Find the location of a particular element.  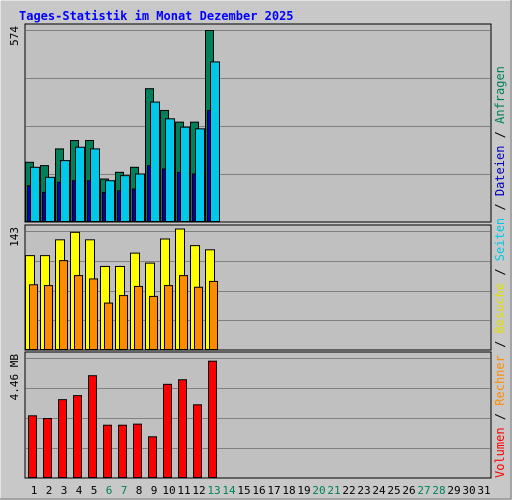

x-tick-label: 2 is located at coordinates (49, 490).